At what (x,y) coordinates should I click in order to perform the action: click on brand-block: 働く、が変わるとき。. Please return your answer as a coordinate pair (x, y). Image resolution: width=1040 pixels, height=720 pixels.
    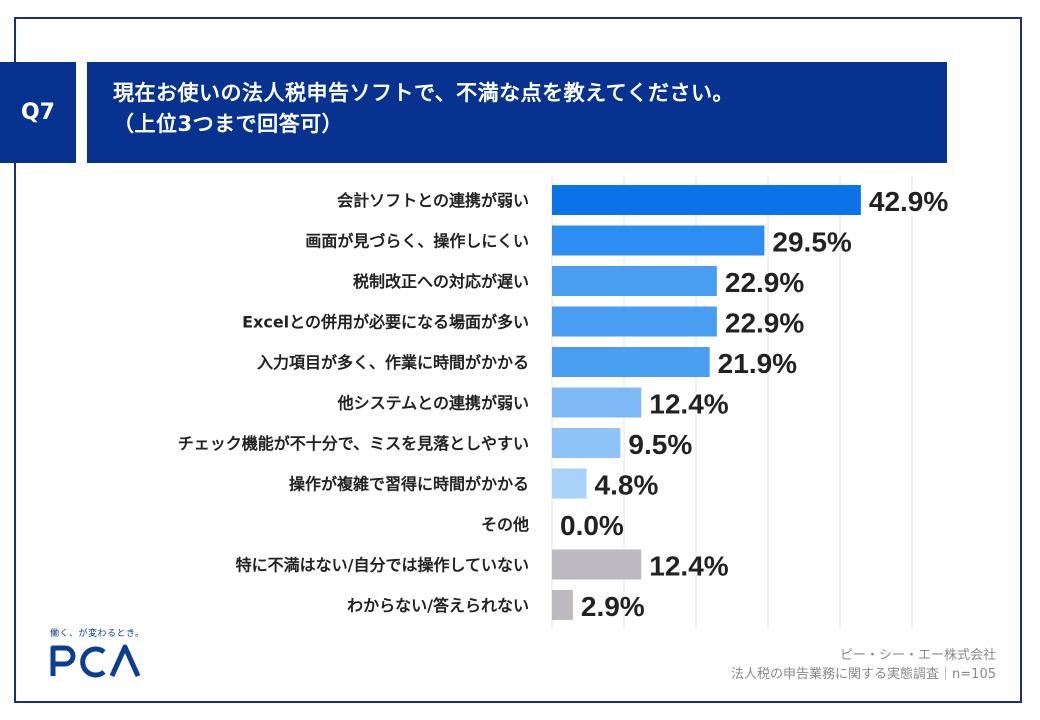
    Looking at the image, I should click on (97, 654).